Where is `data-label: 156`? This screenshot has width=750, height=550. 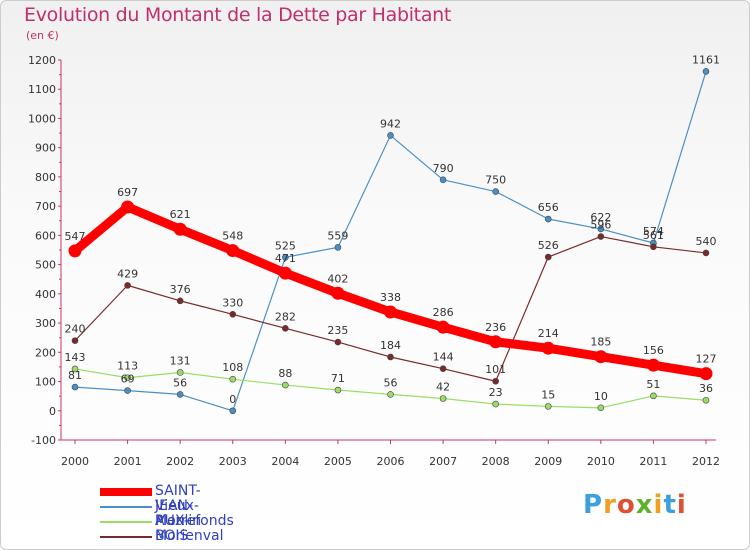
data-label: 156 is located at coordinates (653, 350).